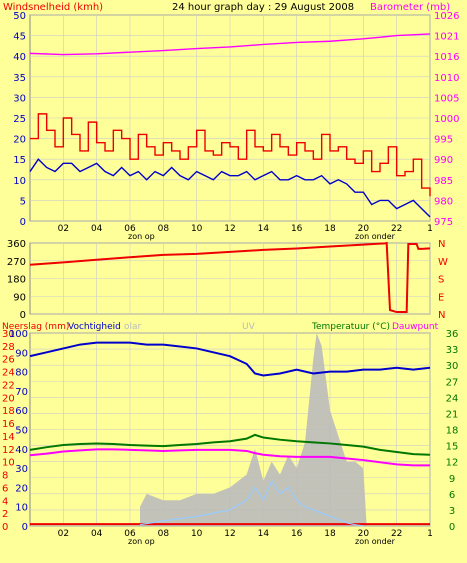  What do you see at coordinates (5, 514) in the screenshot?
I see `rain-tick-label: 2` at bounding box center [5, 514].